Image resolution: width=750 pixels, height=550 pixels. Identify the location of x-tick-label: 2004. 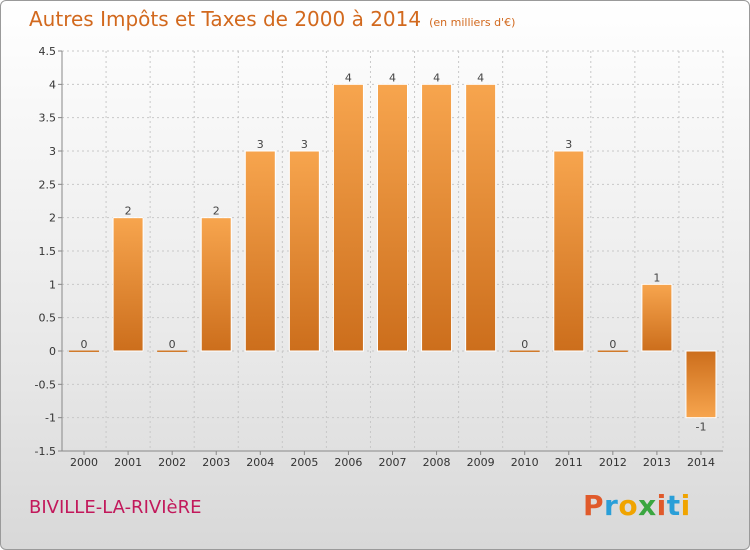
(260, 462).